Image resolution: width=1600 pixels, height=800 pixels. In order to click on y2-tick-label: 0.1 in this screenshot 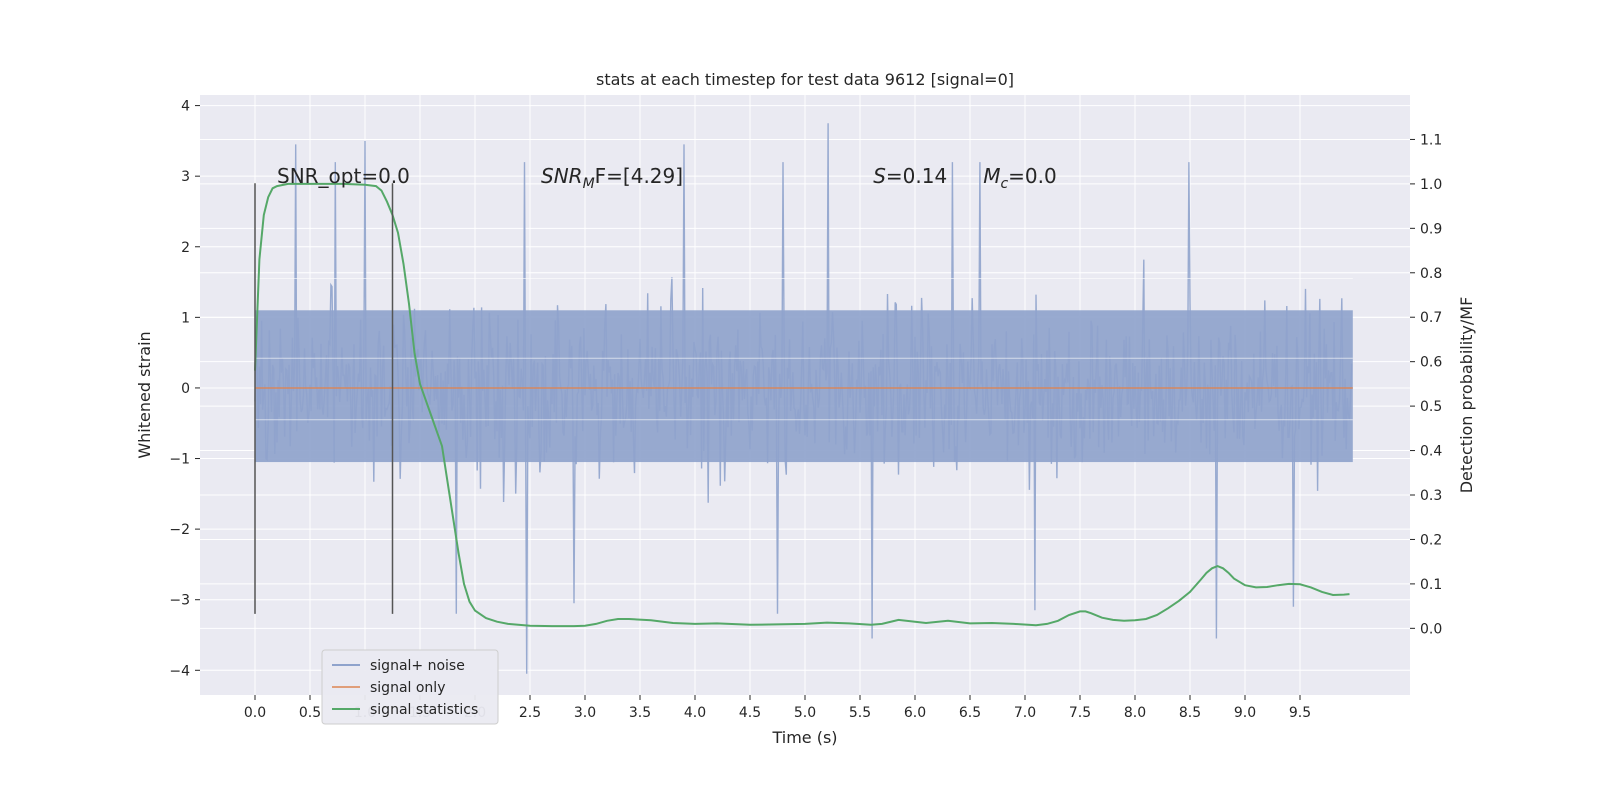, I will do `click(1431, 585)`.